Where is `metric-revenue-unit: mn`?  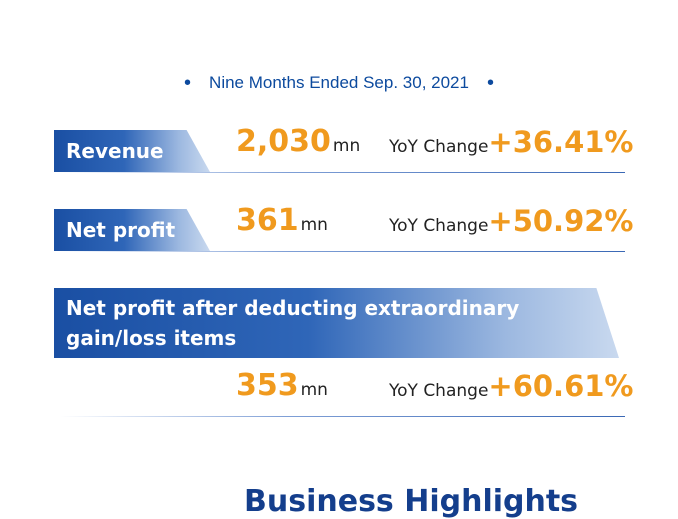 metric-revenue-unit: mn is located at coordinates (346, 146).